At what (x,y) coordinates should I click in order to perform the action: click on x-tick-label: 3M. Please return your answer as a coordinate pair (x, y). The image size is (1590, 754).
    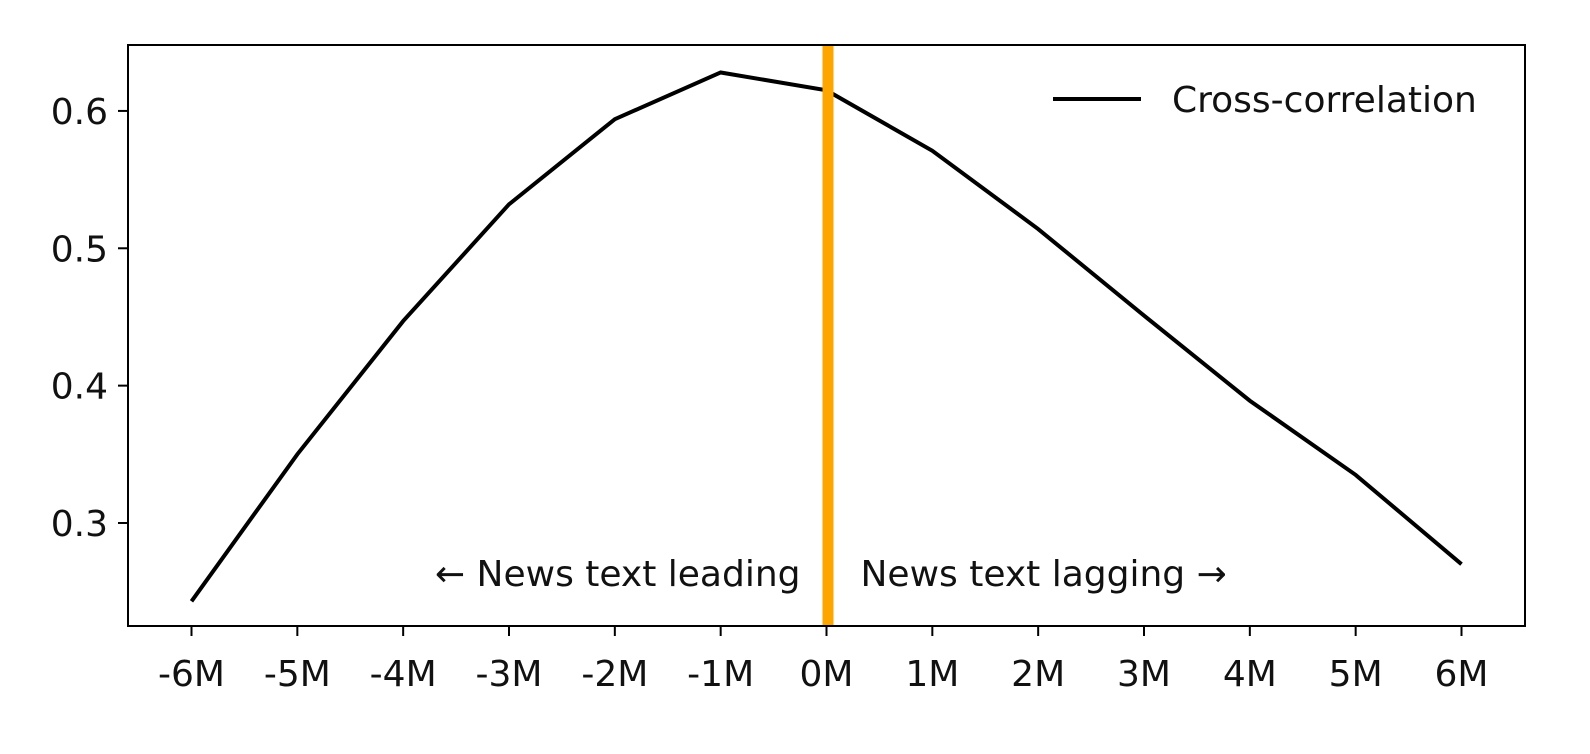
    Looking at the image, I should click on (1144, 674).